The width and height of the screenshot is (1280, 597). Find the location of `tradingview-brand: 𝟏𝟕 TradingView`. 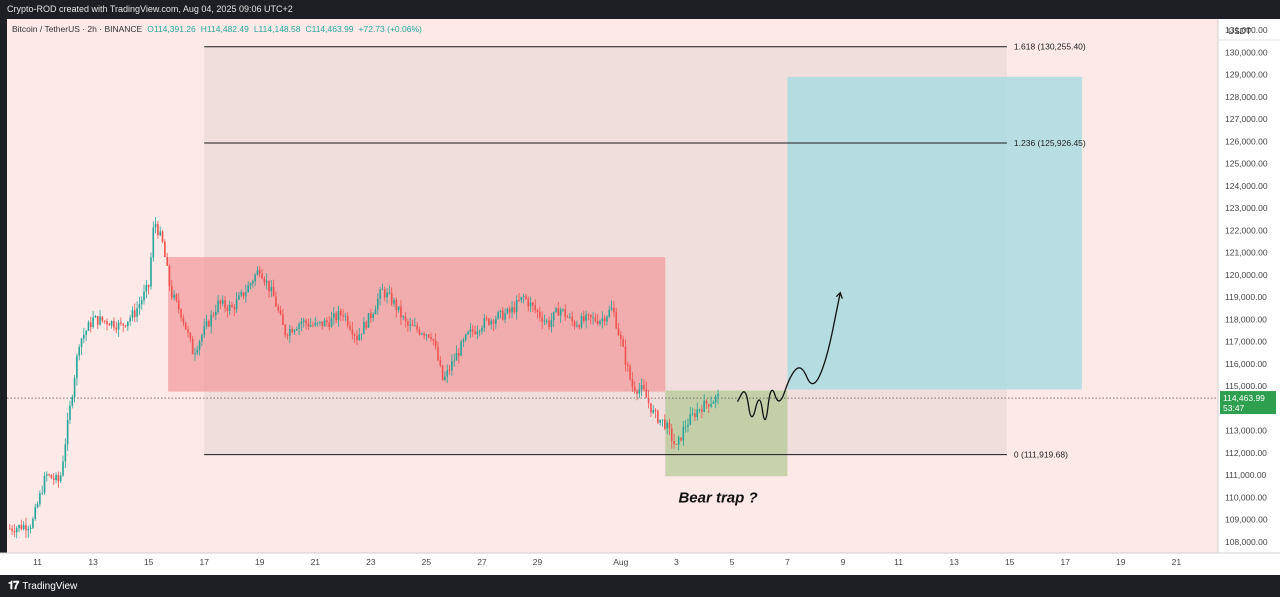

tradingview-brand: 𝟏𝟕 TradingView is located at coordinates (42, 586).